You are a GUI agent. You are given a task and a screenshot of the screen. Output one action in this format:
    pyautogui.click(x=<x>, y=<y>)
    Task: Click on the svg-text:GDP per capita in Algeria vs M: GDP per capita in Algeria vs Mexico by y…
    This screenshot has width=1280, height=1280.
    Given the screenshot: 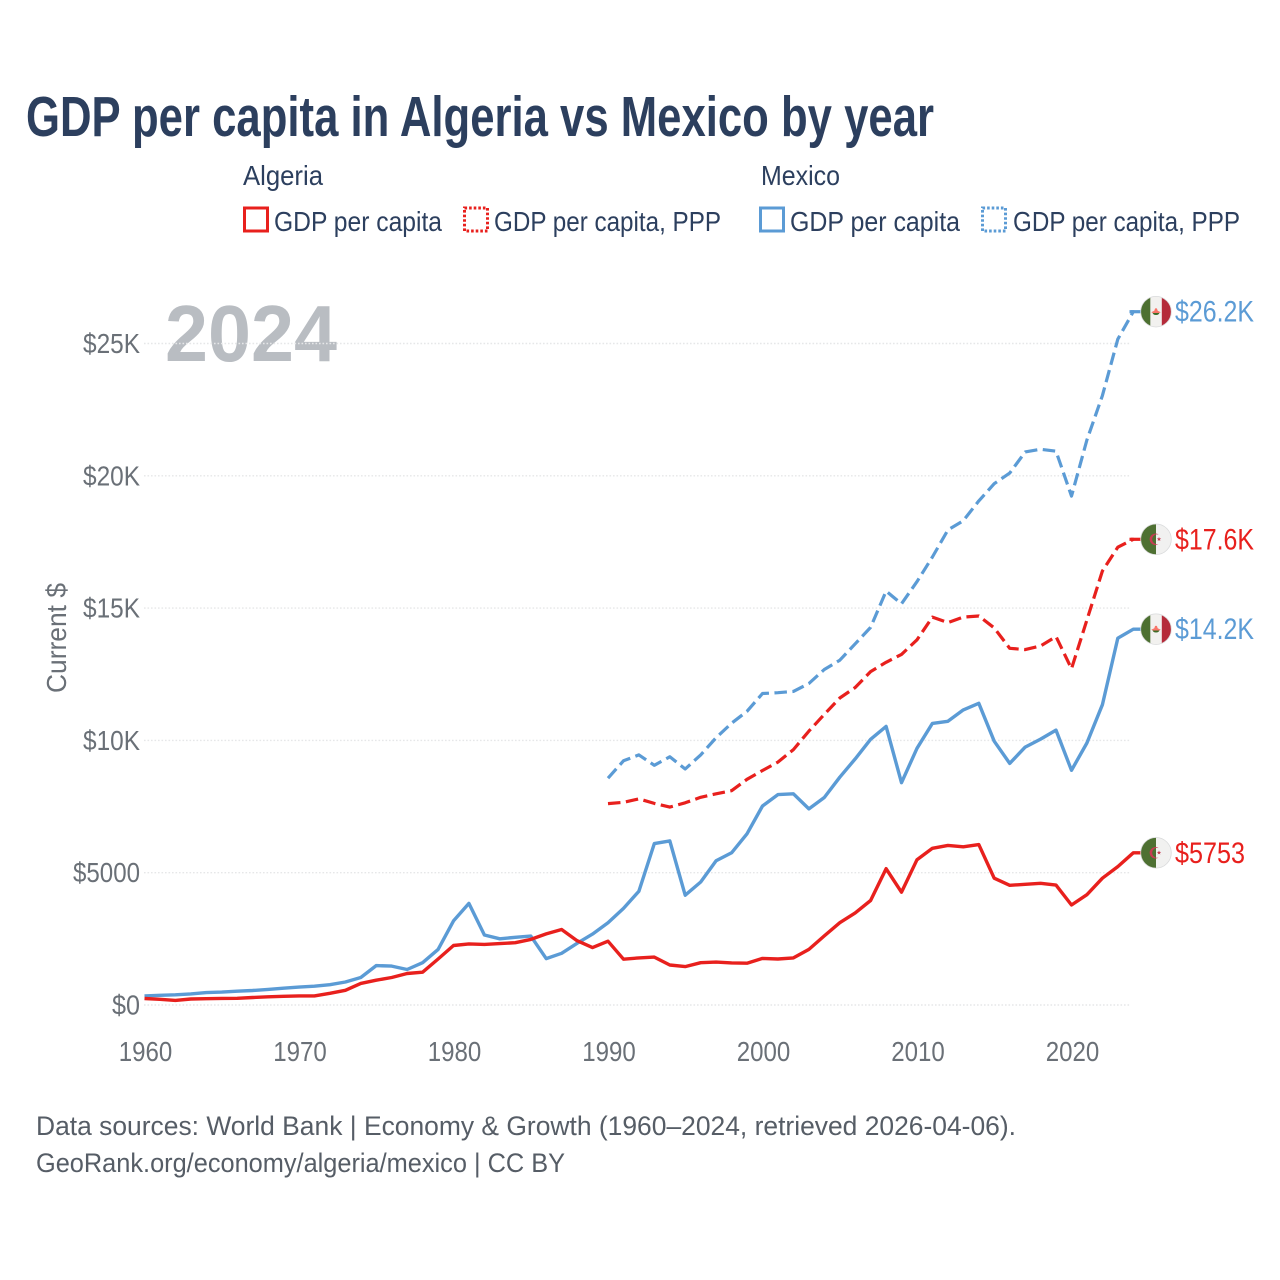 What is the action you would take?
    pyautogui.click(x=480, y=117)
    